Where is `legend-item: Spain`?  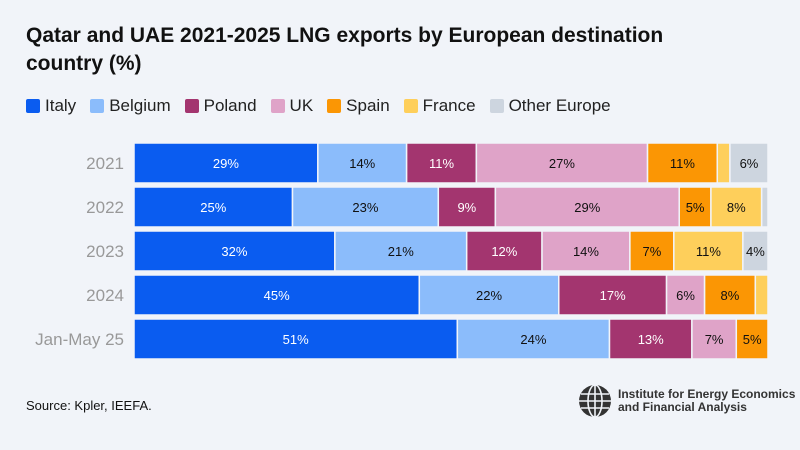
legend-item: Spain is located at coordinates (358, 106).